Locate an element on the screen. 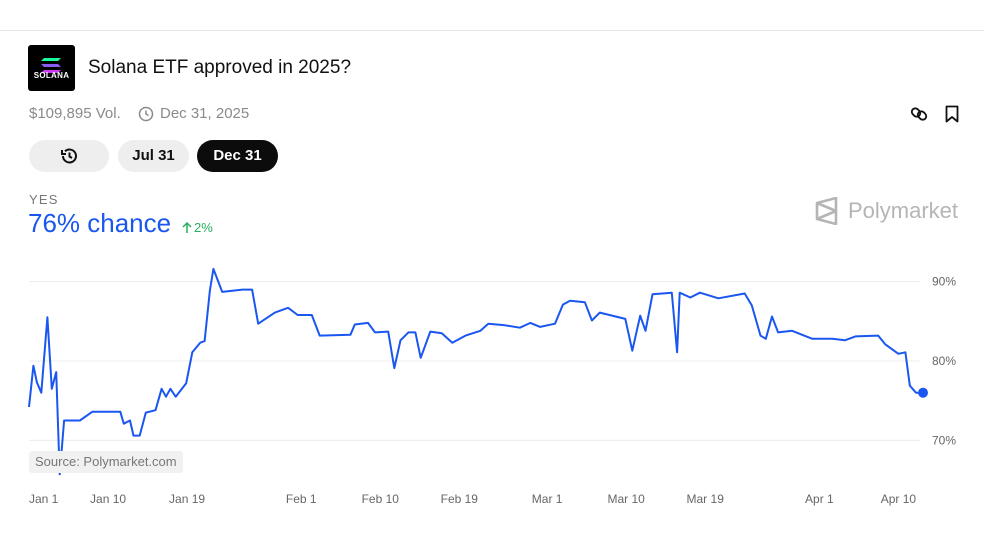 Image resolution: width=984 pixels, height=554 pixels. x-tick-label: Jan 10 is located at coordinates (108, 499).